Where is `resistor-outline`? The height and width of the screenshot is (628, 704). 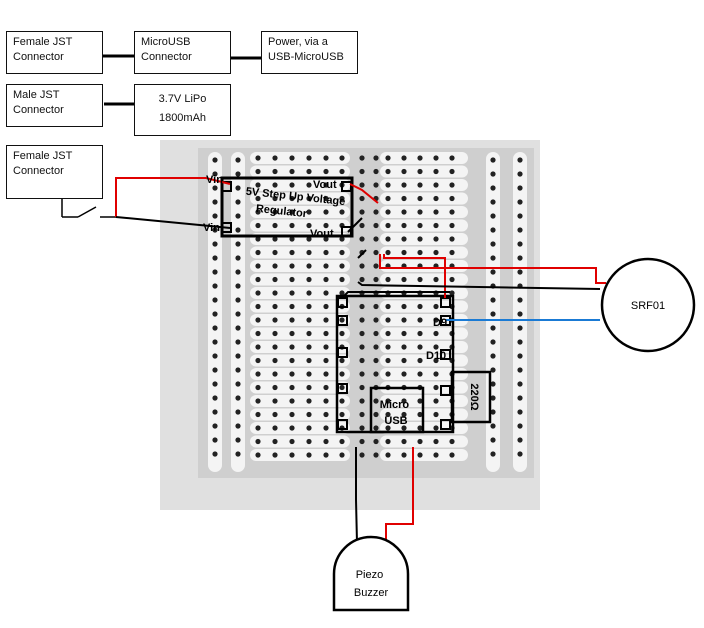
resistor-outline is located at coordinates (471, 397).